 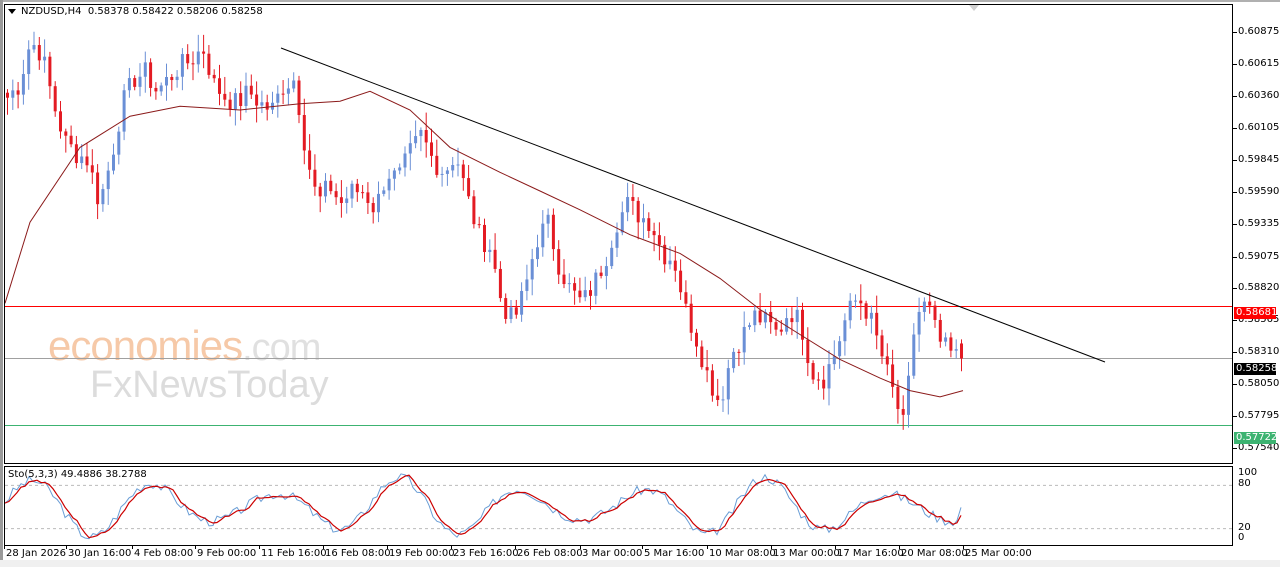 What do you see at coordinates (1, 283) in the screenshot?
I see `window-left-border` at bounding box center [1, 283].